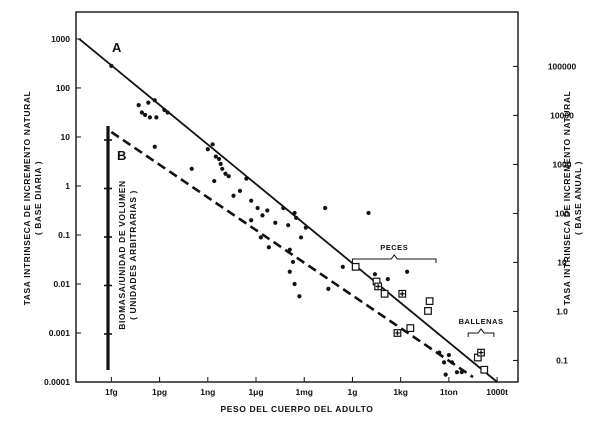 The image size is (600, 429). Describe the element at coordinates (449, 392) in the screenshot. I see `x-tick-label: 1ton` at that location.